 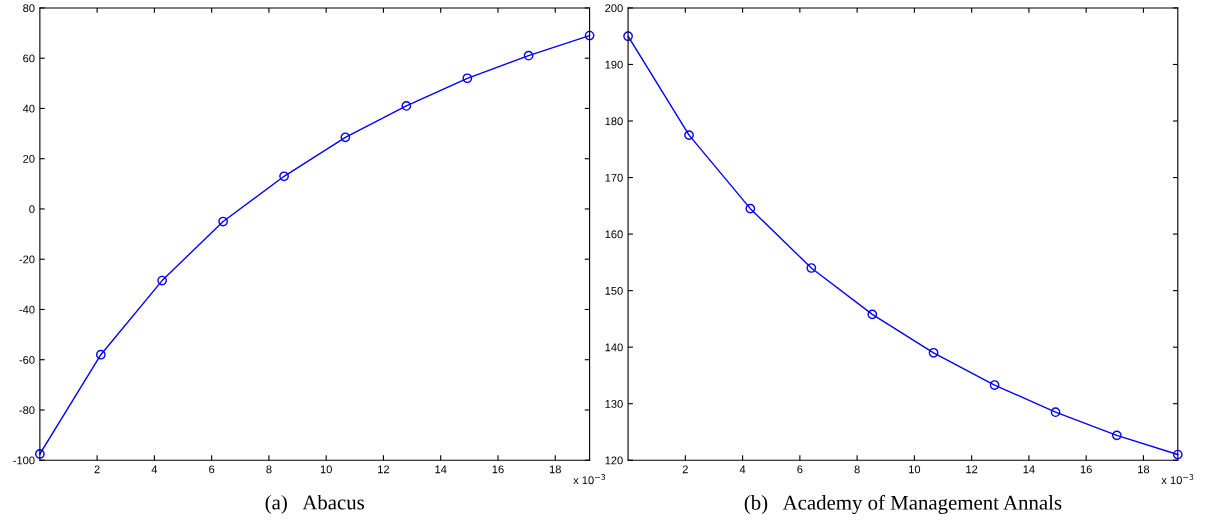 What do you see at coordinates (614, 290) in the screenshot?
I see `y-tick-label: 150` at bounding box center [614, 290].